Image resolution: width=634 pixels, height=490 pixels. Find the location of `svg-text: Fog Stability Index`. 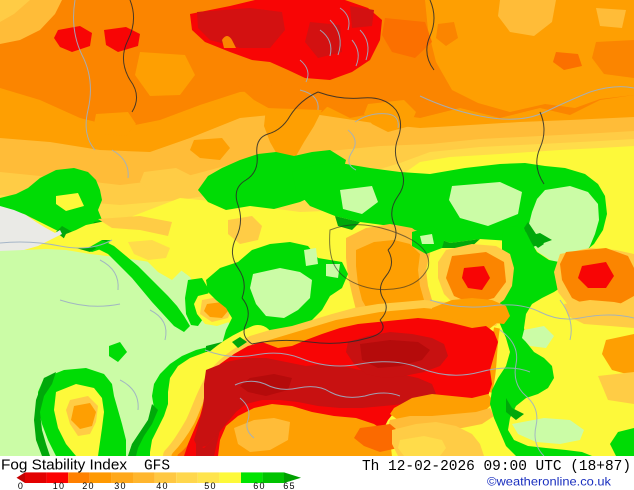

svg-text: Fog Stability Index is located at coordinates (64, 466).